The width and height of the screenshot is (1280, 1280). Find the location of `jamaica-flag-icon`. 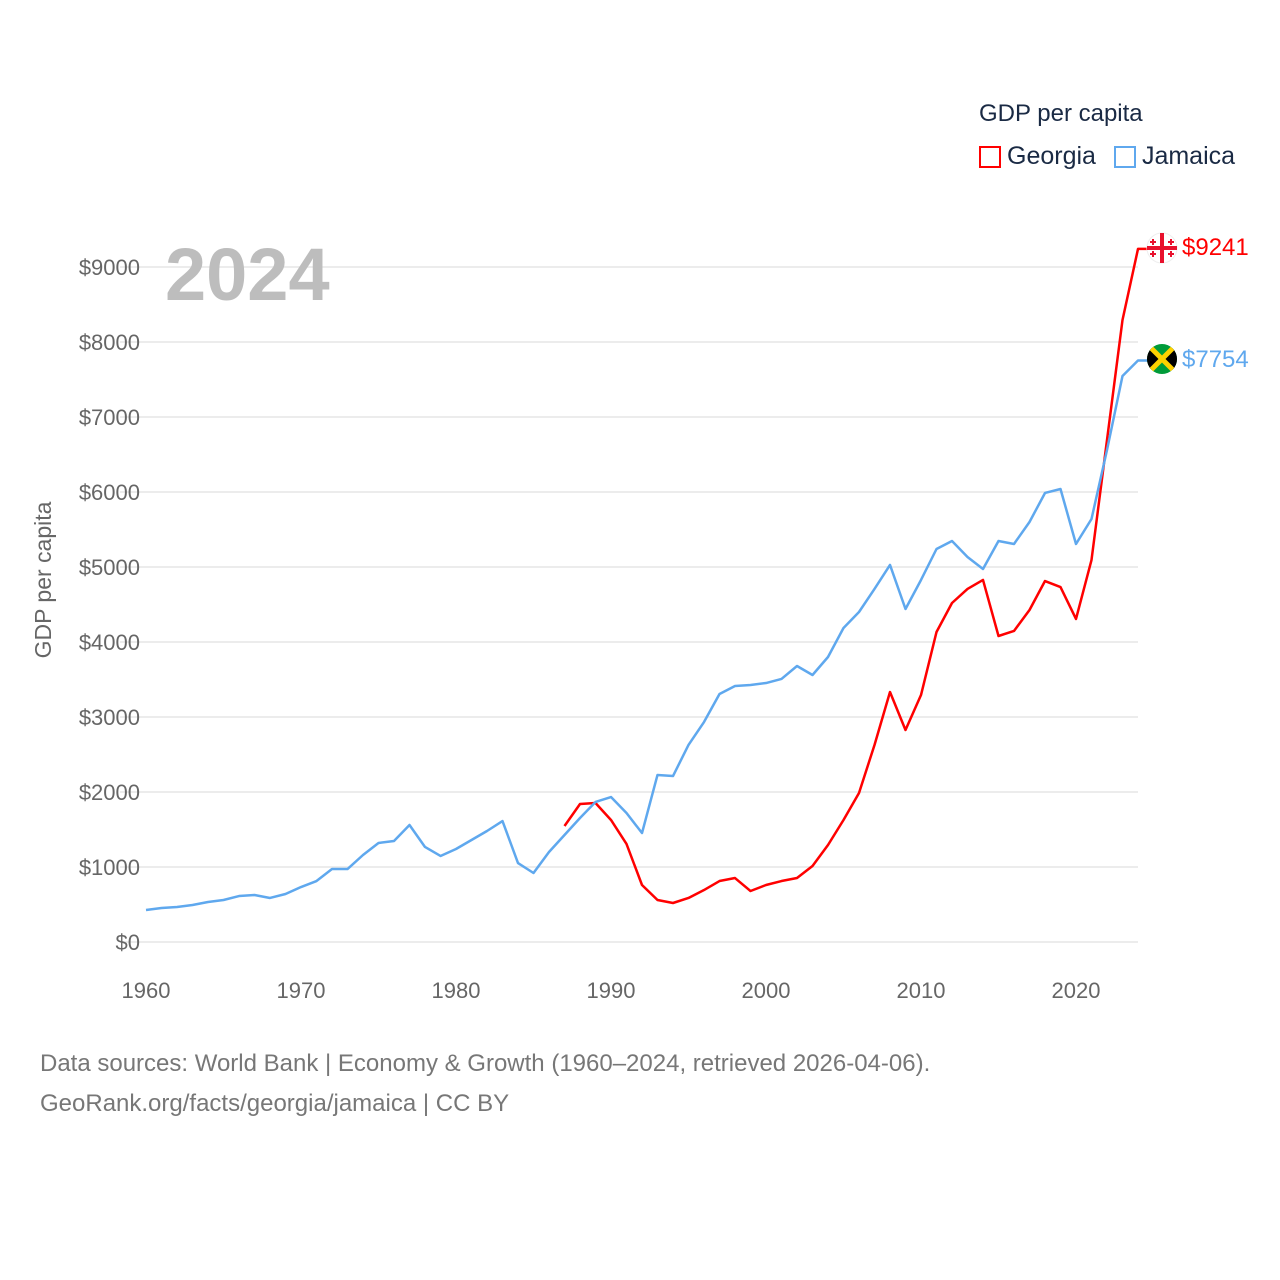

jamaica-flag-icon is located at coordinates (1162, 359).